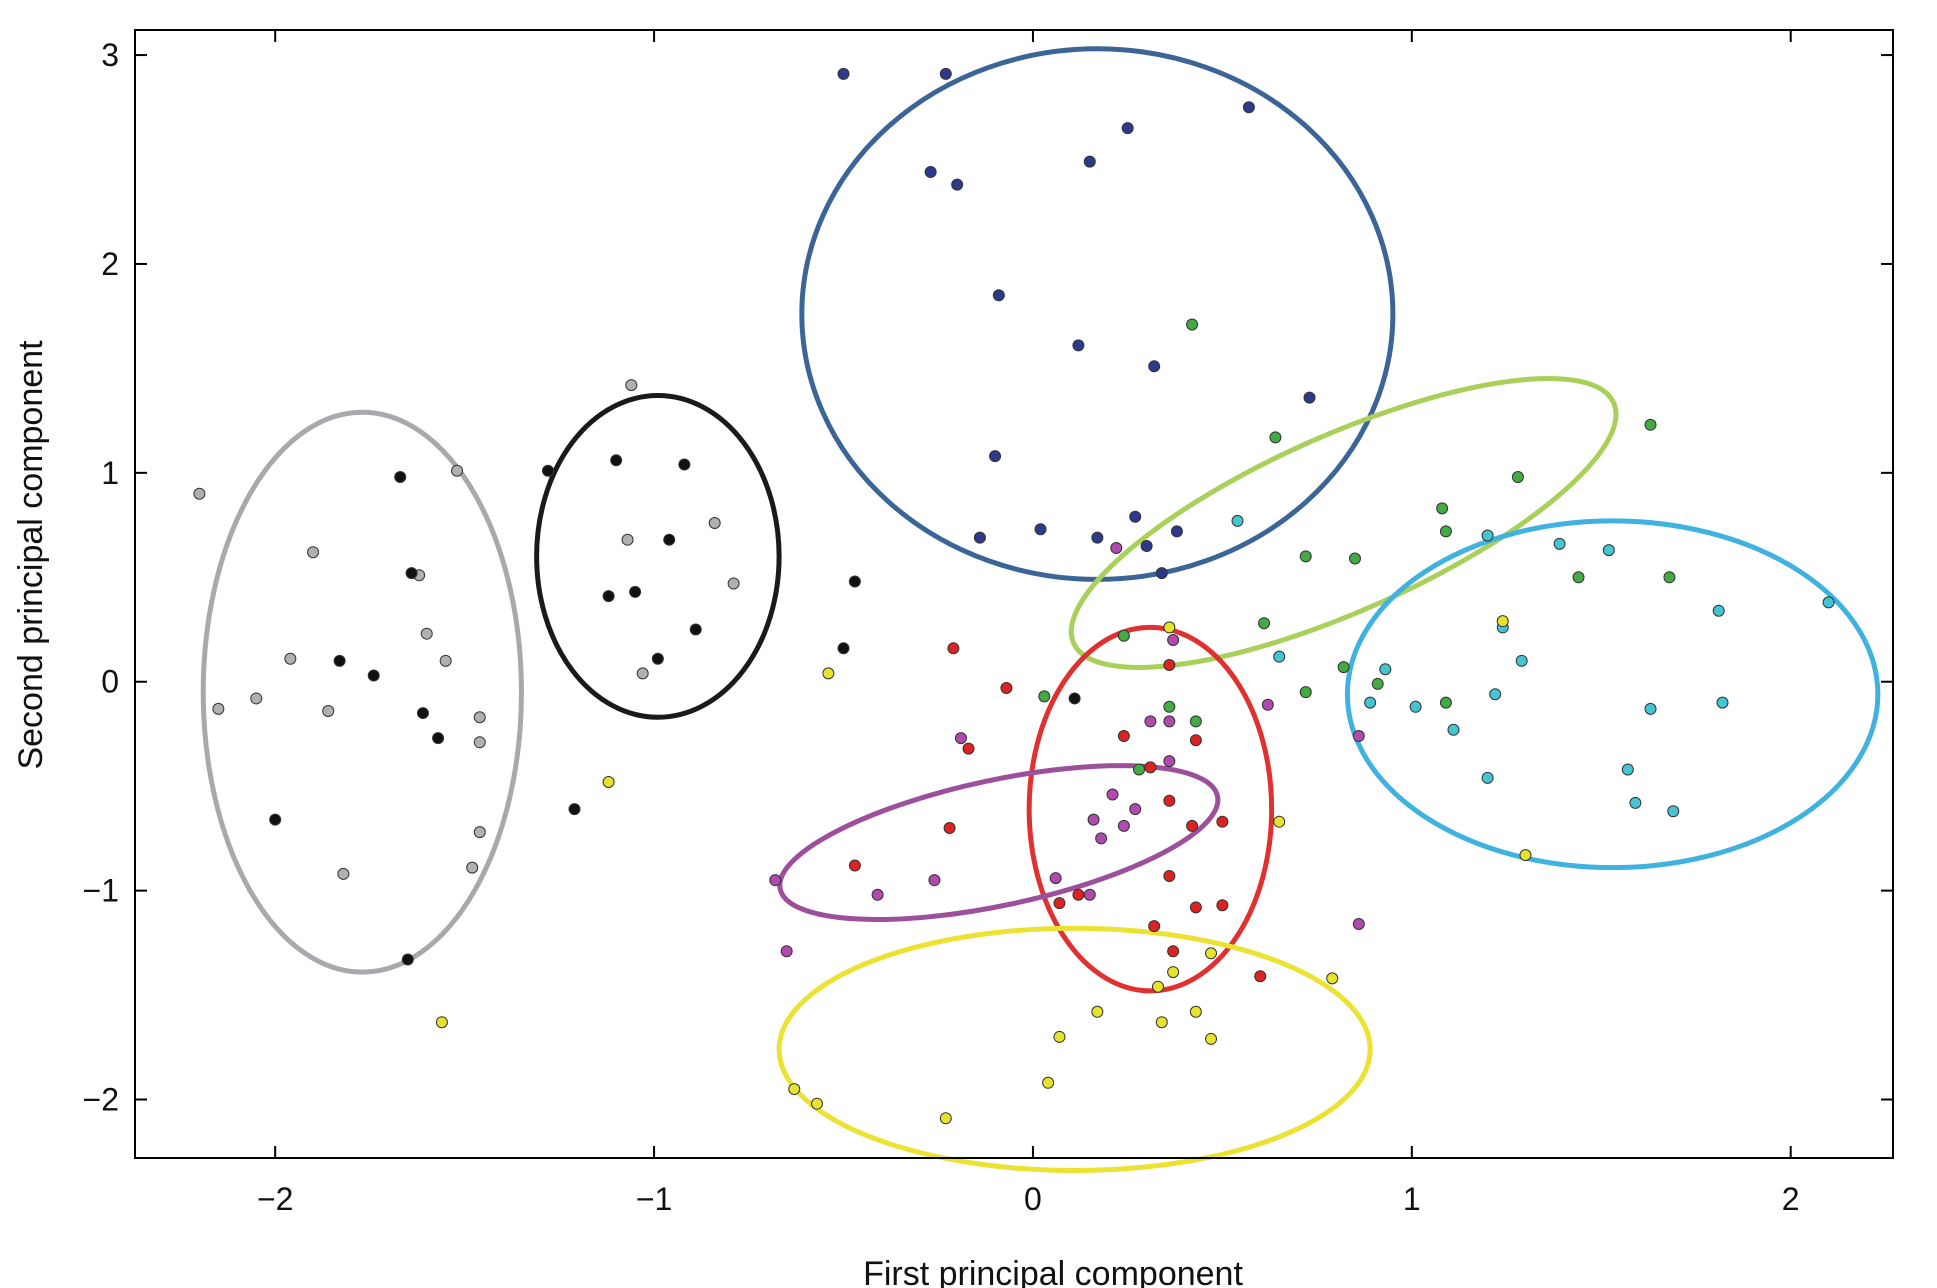  I want to click on x-tick-label: 1, so click(1412, 1199).